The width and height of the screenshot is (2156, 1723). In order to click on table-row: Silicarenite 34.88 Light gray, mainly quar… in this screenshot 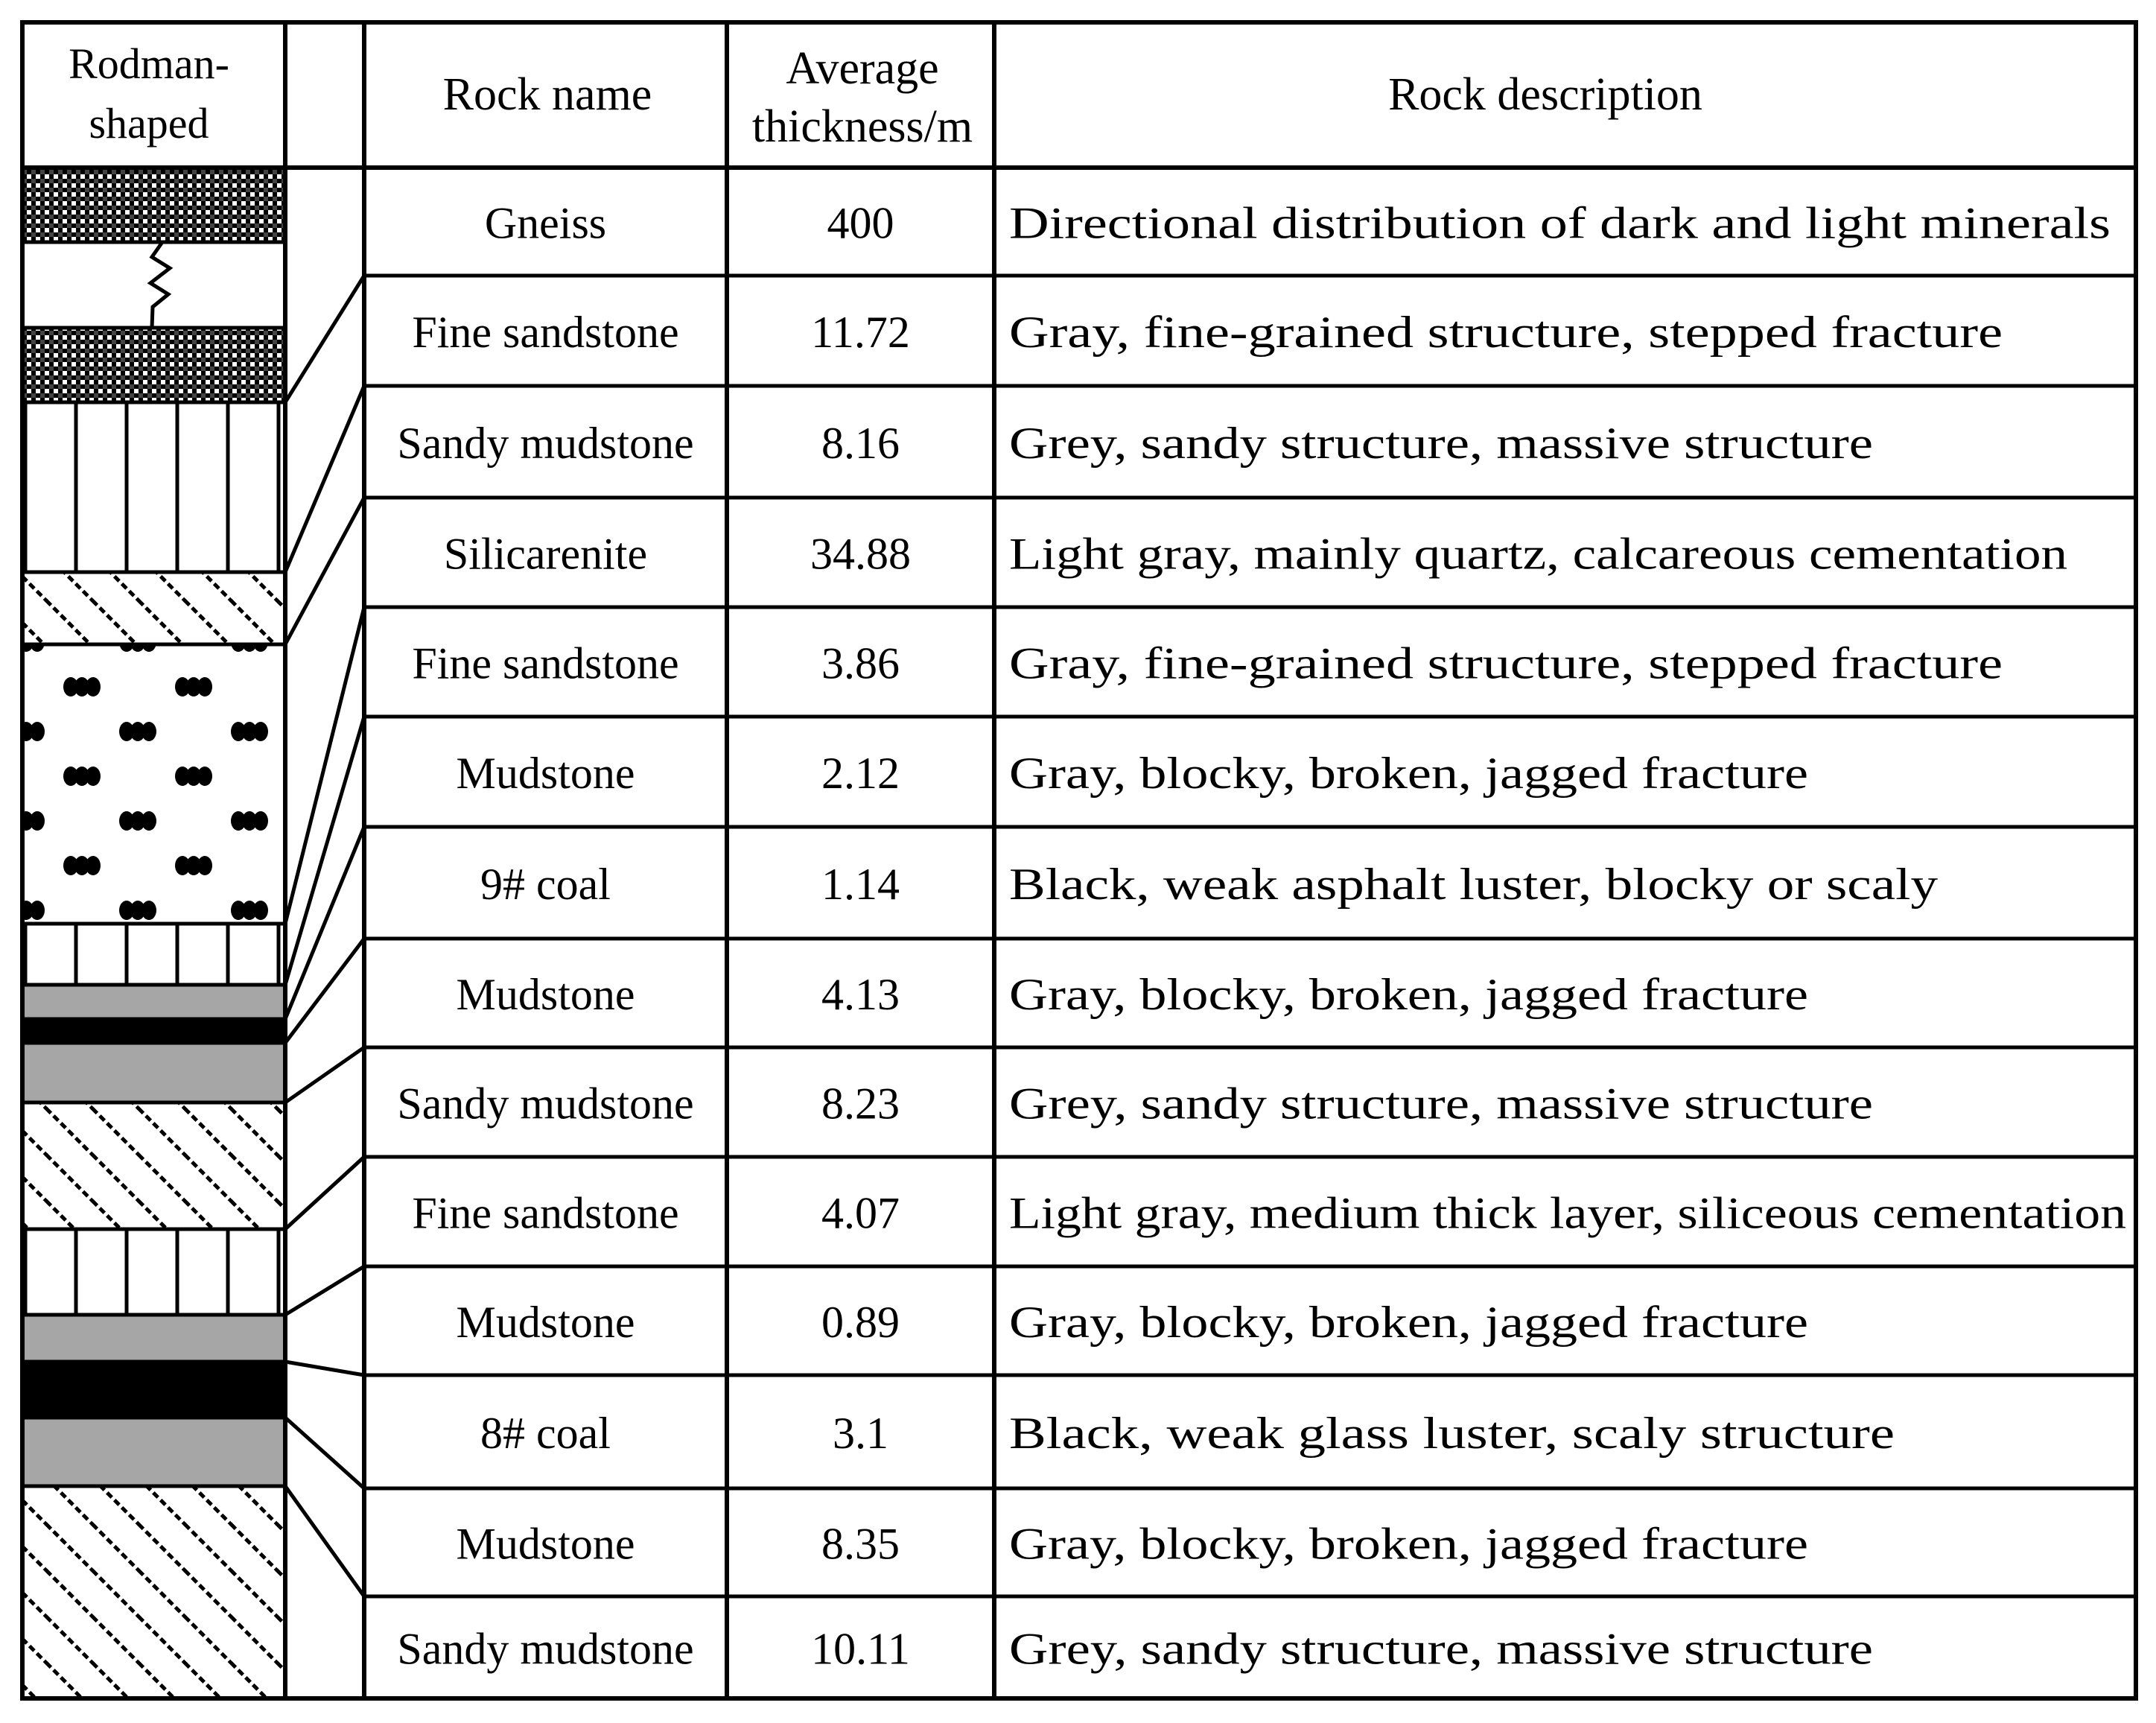, I will do `click(1256, 554)`.